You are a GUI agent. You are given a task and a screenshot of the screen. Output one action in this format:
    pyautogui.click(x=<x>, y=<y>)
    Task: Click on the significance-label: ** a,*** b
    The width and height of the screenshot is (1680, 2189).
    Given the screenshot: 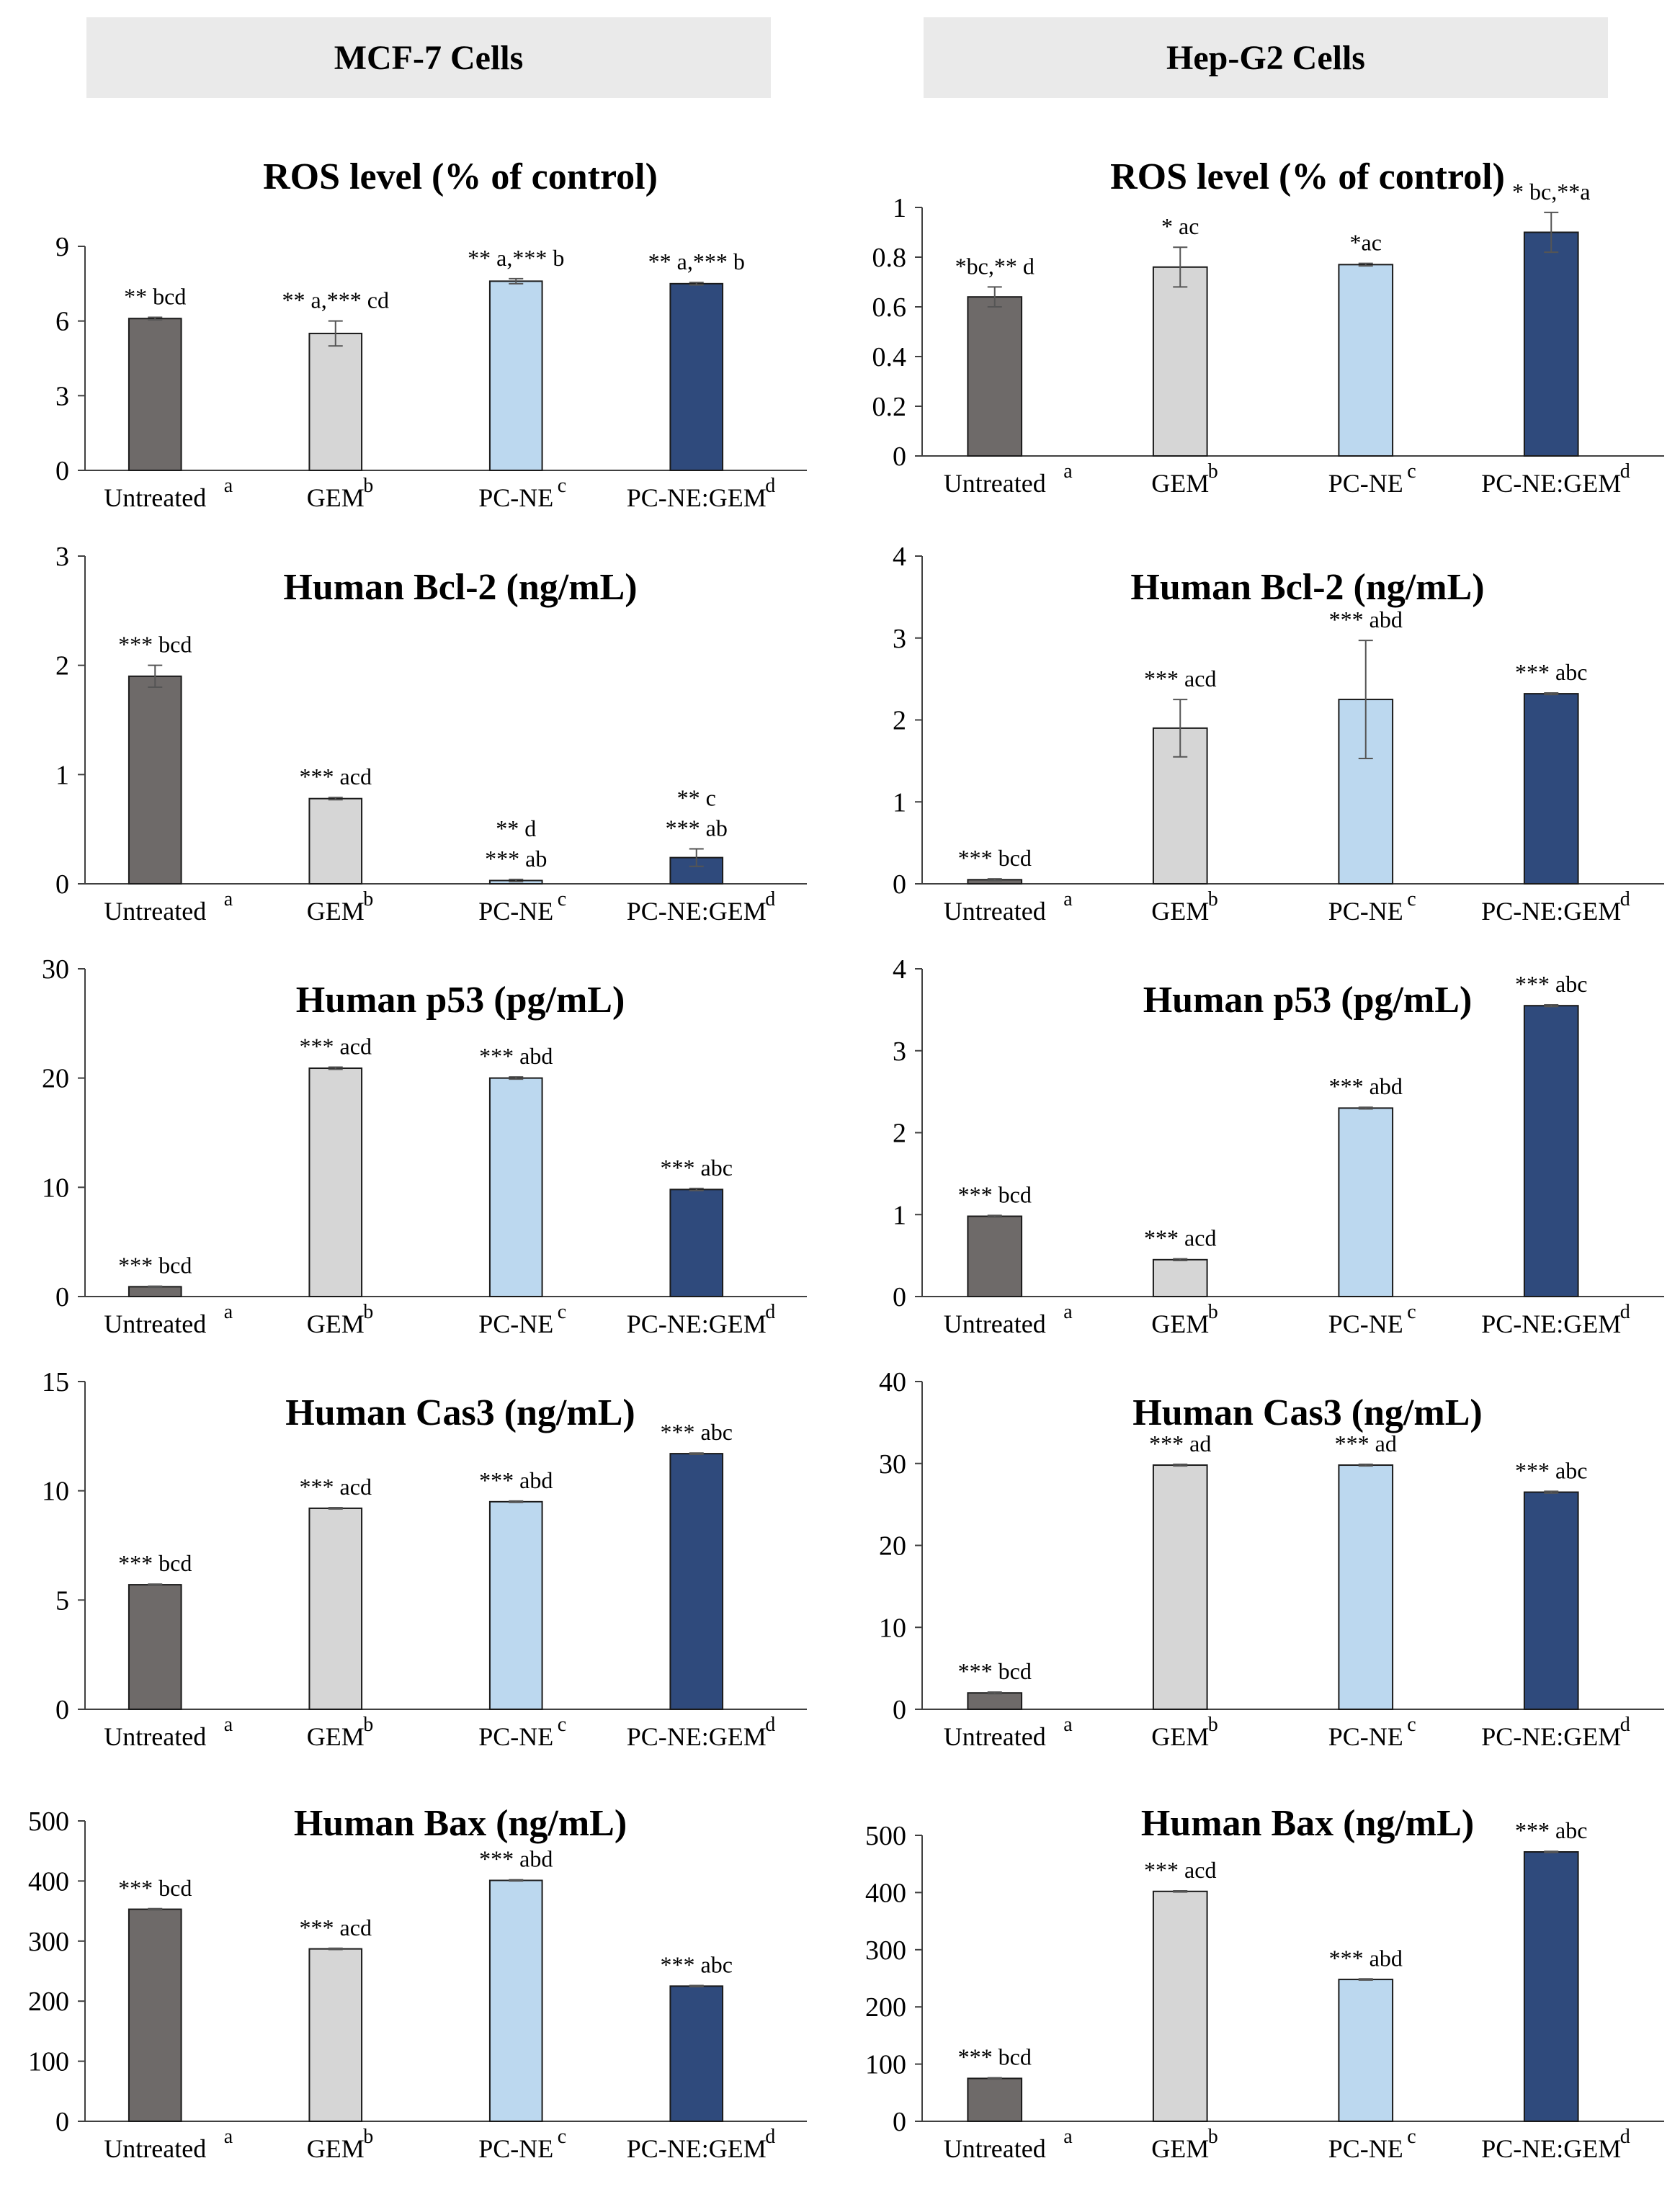 What is the action you would take?
    pyautogui.click(x=696, y=261)
    